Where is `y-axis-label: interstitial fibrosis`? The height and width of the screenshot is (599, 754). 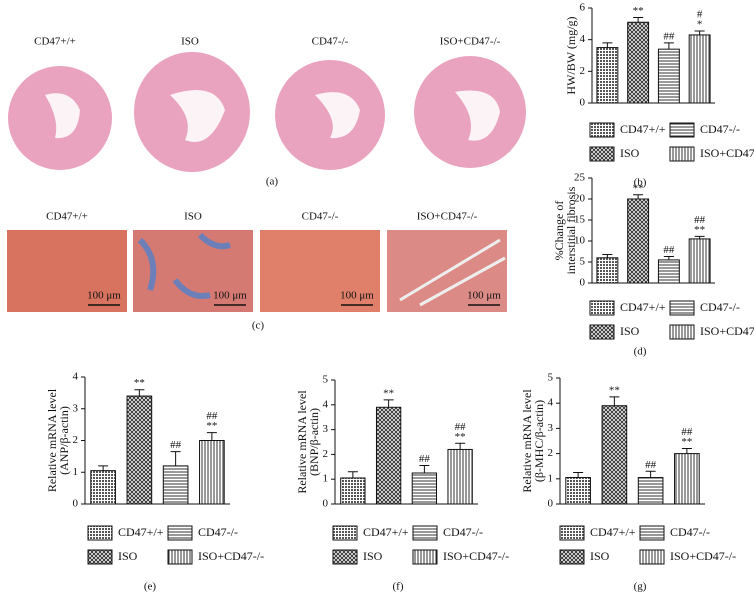 y-axis-label: interstitial fibrosis is located at coordinates (571, 230).